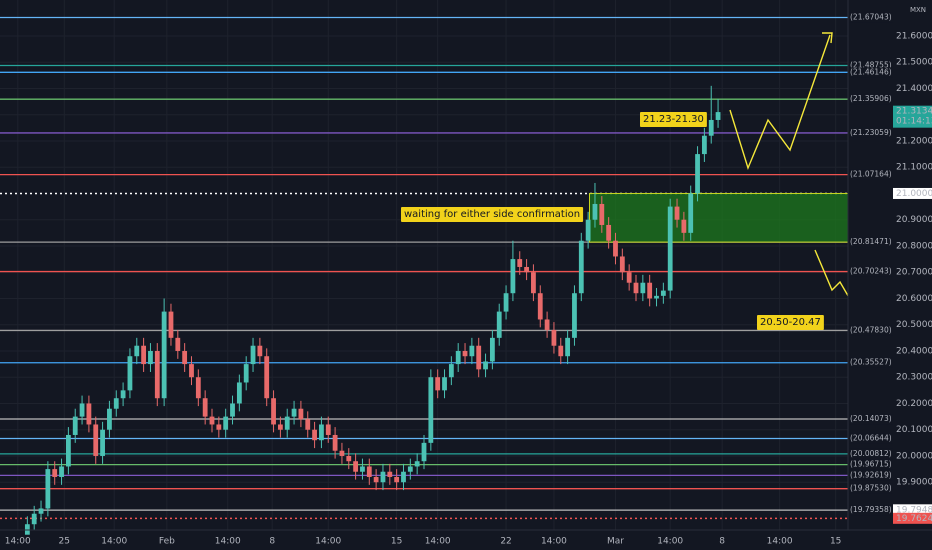 The image size is (932, 550). What do you see at coordinates (914, 430) in the screenshot?
I see `y-tick-label: 20.10000` at bounding box center [914, 430].